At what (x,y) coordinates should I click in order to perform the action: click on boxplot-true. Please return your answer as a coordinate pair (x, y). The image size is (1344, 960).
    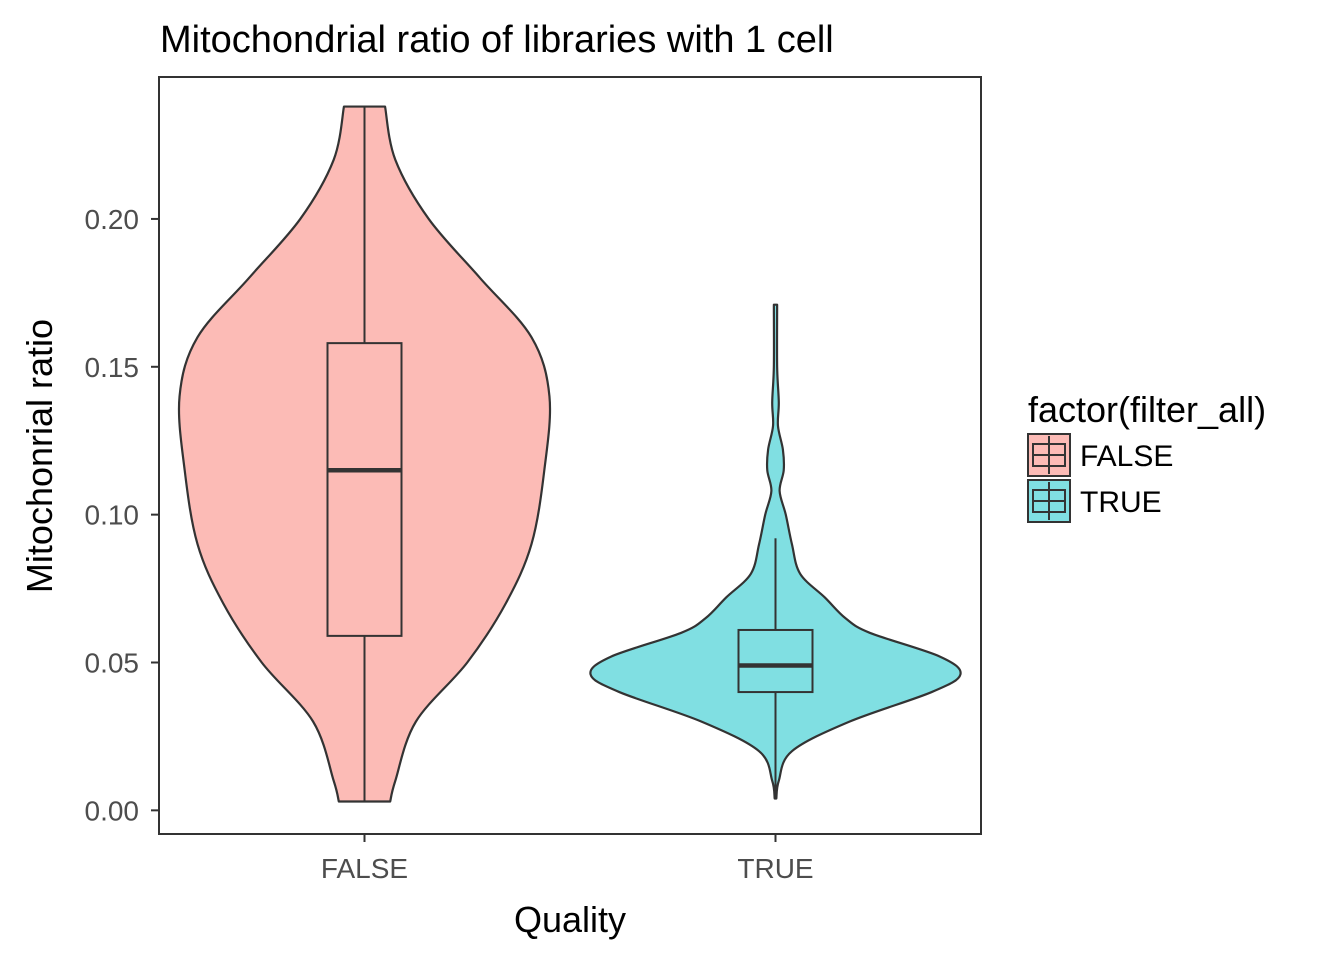
    Looking at the image, I should click on (775, 668).